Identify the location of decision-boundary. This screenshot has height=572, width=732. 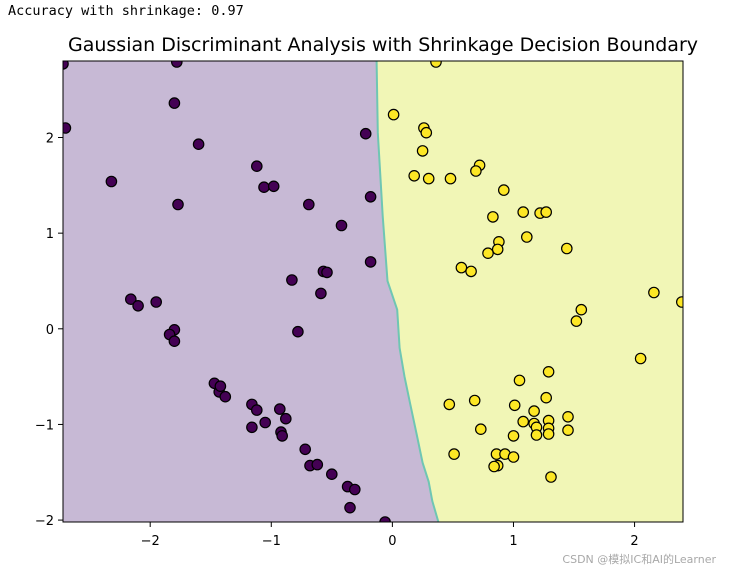
(407, 291).